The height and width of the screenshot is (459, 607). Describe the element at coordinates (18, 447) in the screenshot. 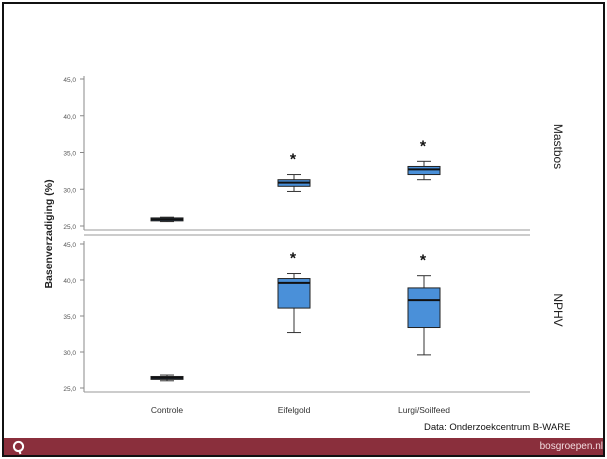

I see `q-logo-icon` at that location.